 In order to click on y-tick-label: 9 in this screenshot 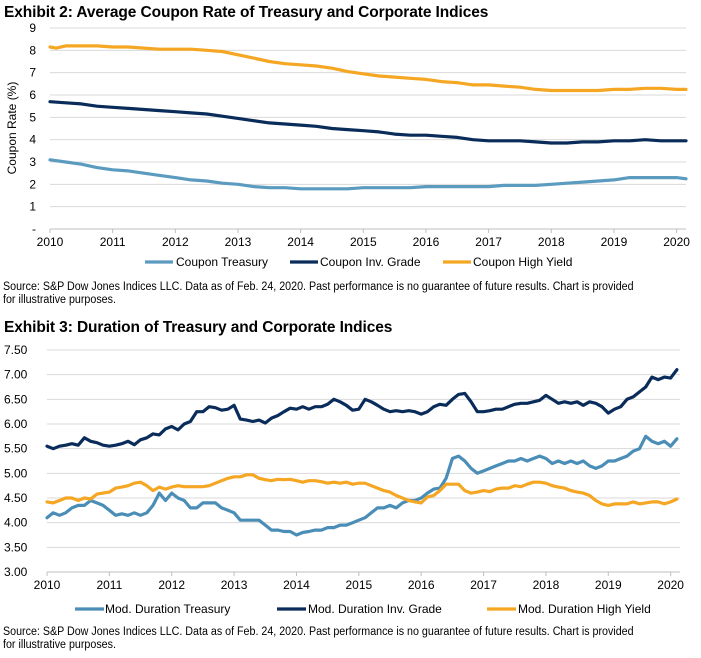, I will do `click(32, 28)`.